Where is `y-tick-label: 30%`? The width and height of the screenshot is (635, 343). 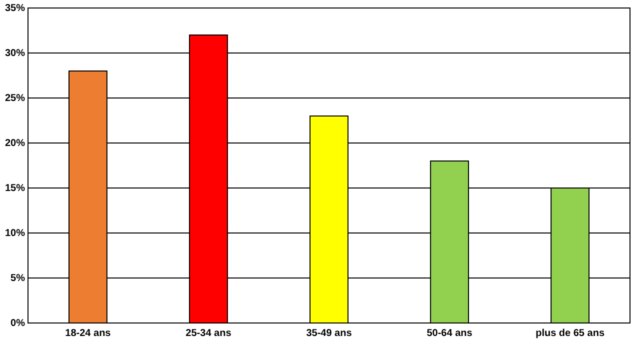
y-tick-label: 30% is located at coordinates (15, 54).